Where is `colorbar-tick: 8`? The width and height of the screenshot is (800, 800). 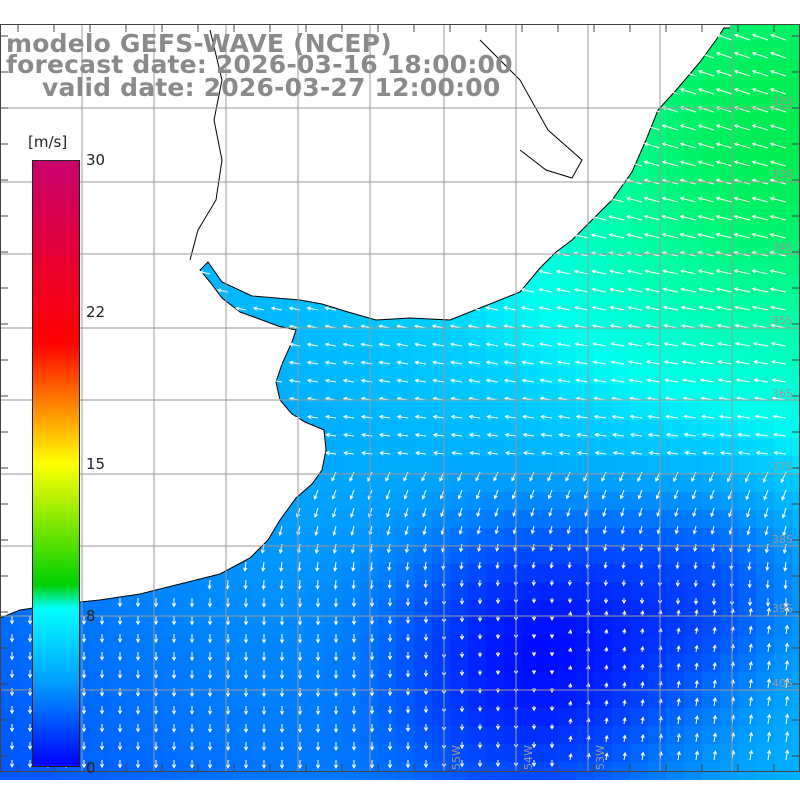
colorbar-tick: 8 is located at coordinates (91, 616).